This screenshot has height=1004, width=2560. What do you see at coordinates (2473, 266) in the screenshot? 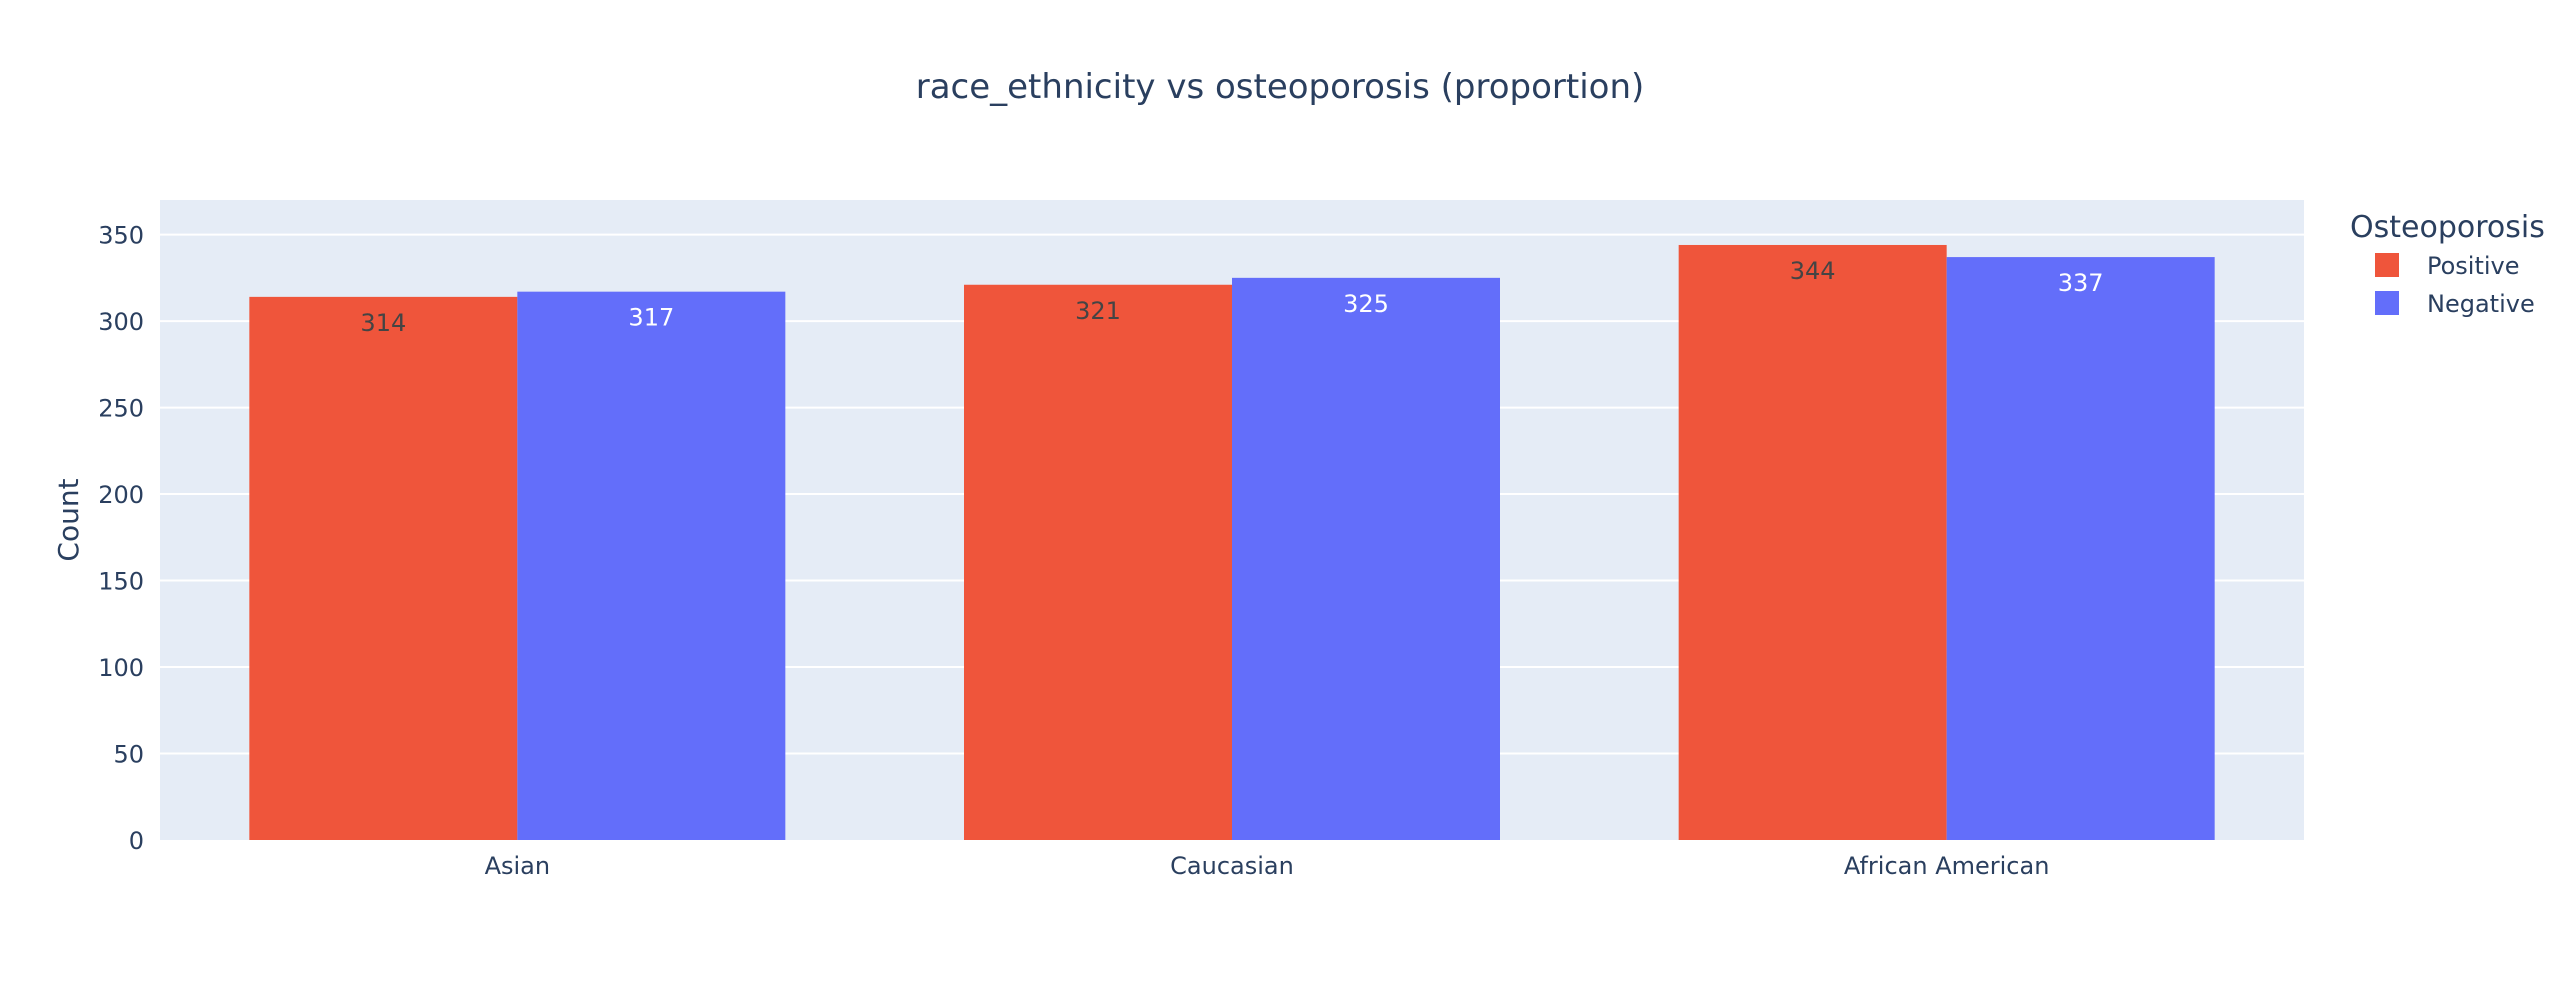
I see `legend-label-positive: Positive` at bounding box center [2473, 266].